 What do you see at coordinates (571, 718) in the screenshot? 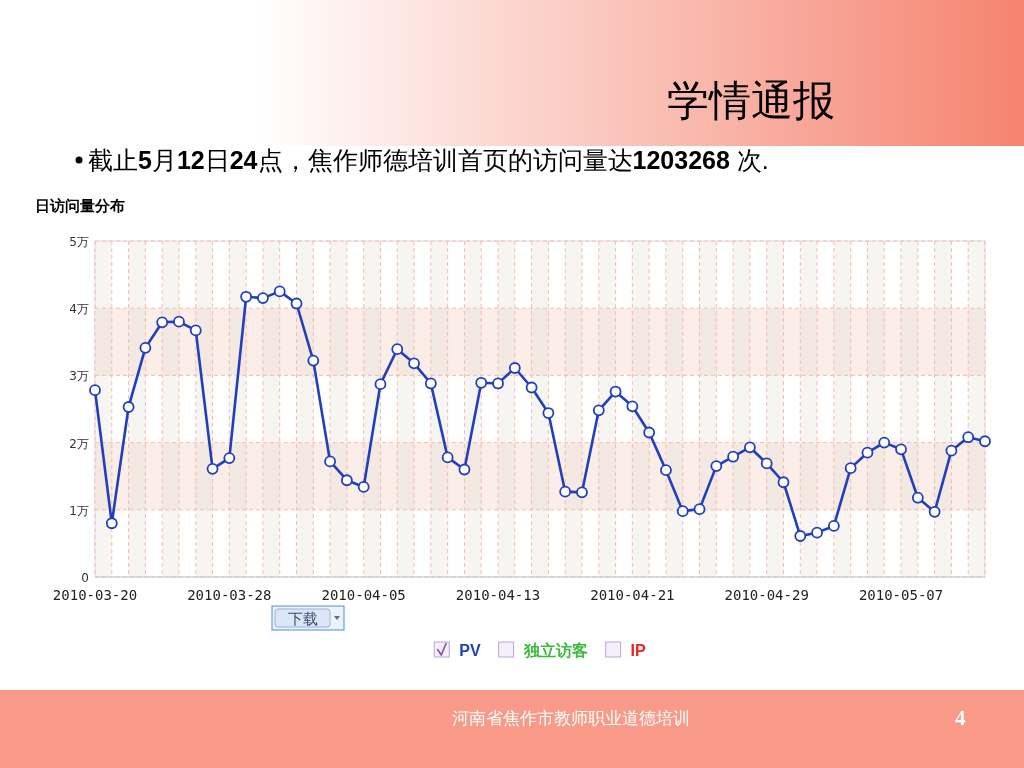
I see `footer: 河南省焦作市教师职业道德培训` at bounding box center [571, 718].